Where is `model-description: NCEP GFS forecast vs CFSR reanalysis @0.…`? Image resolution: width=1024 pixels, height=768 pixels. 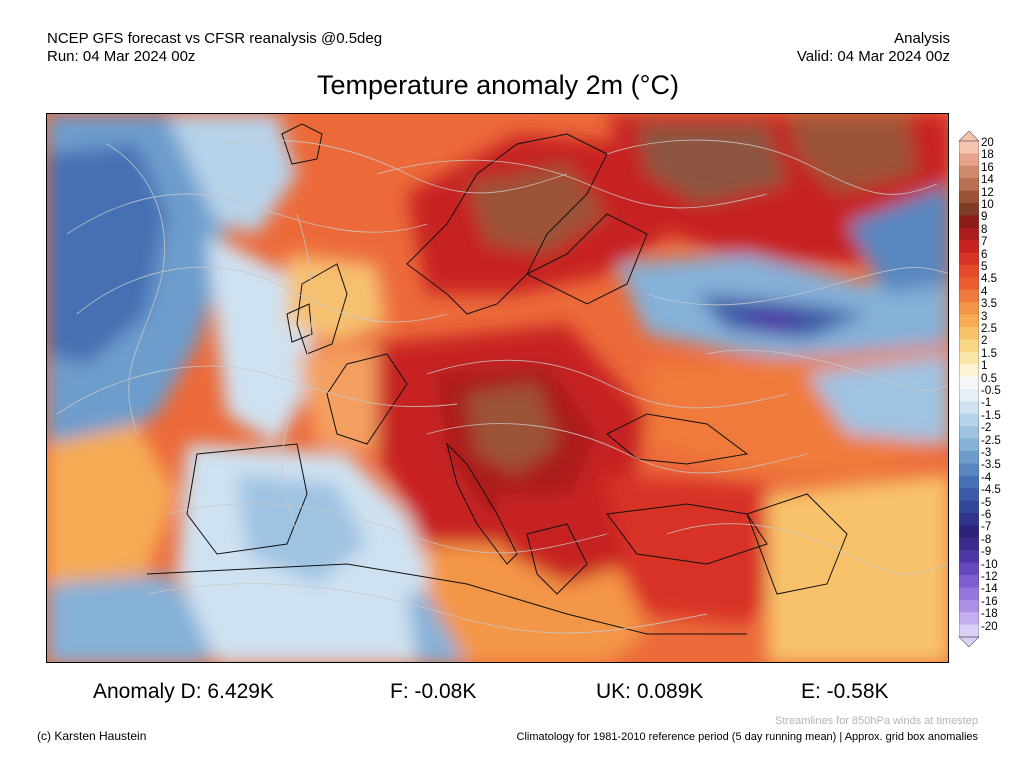 model-description: NCEP GFS forecast vs CFSR reanalysis @0.… is located at coordinates (215, 38).